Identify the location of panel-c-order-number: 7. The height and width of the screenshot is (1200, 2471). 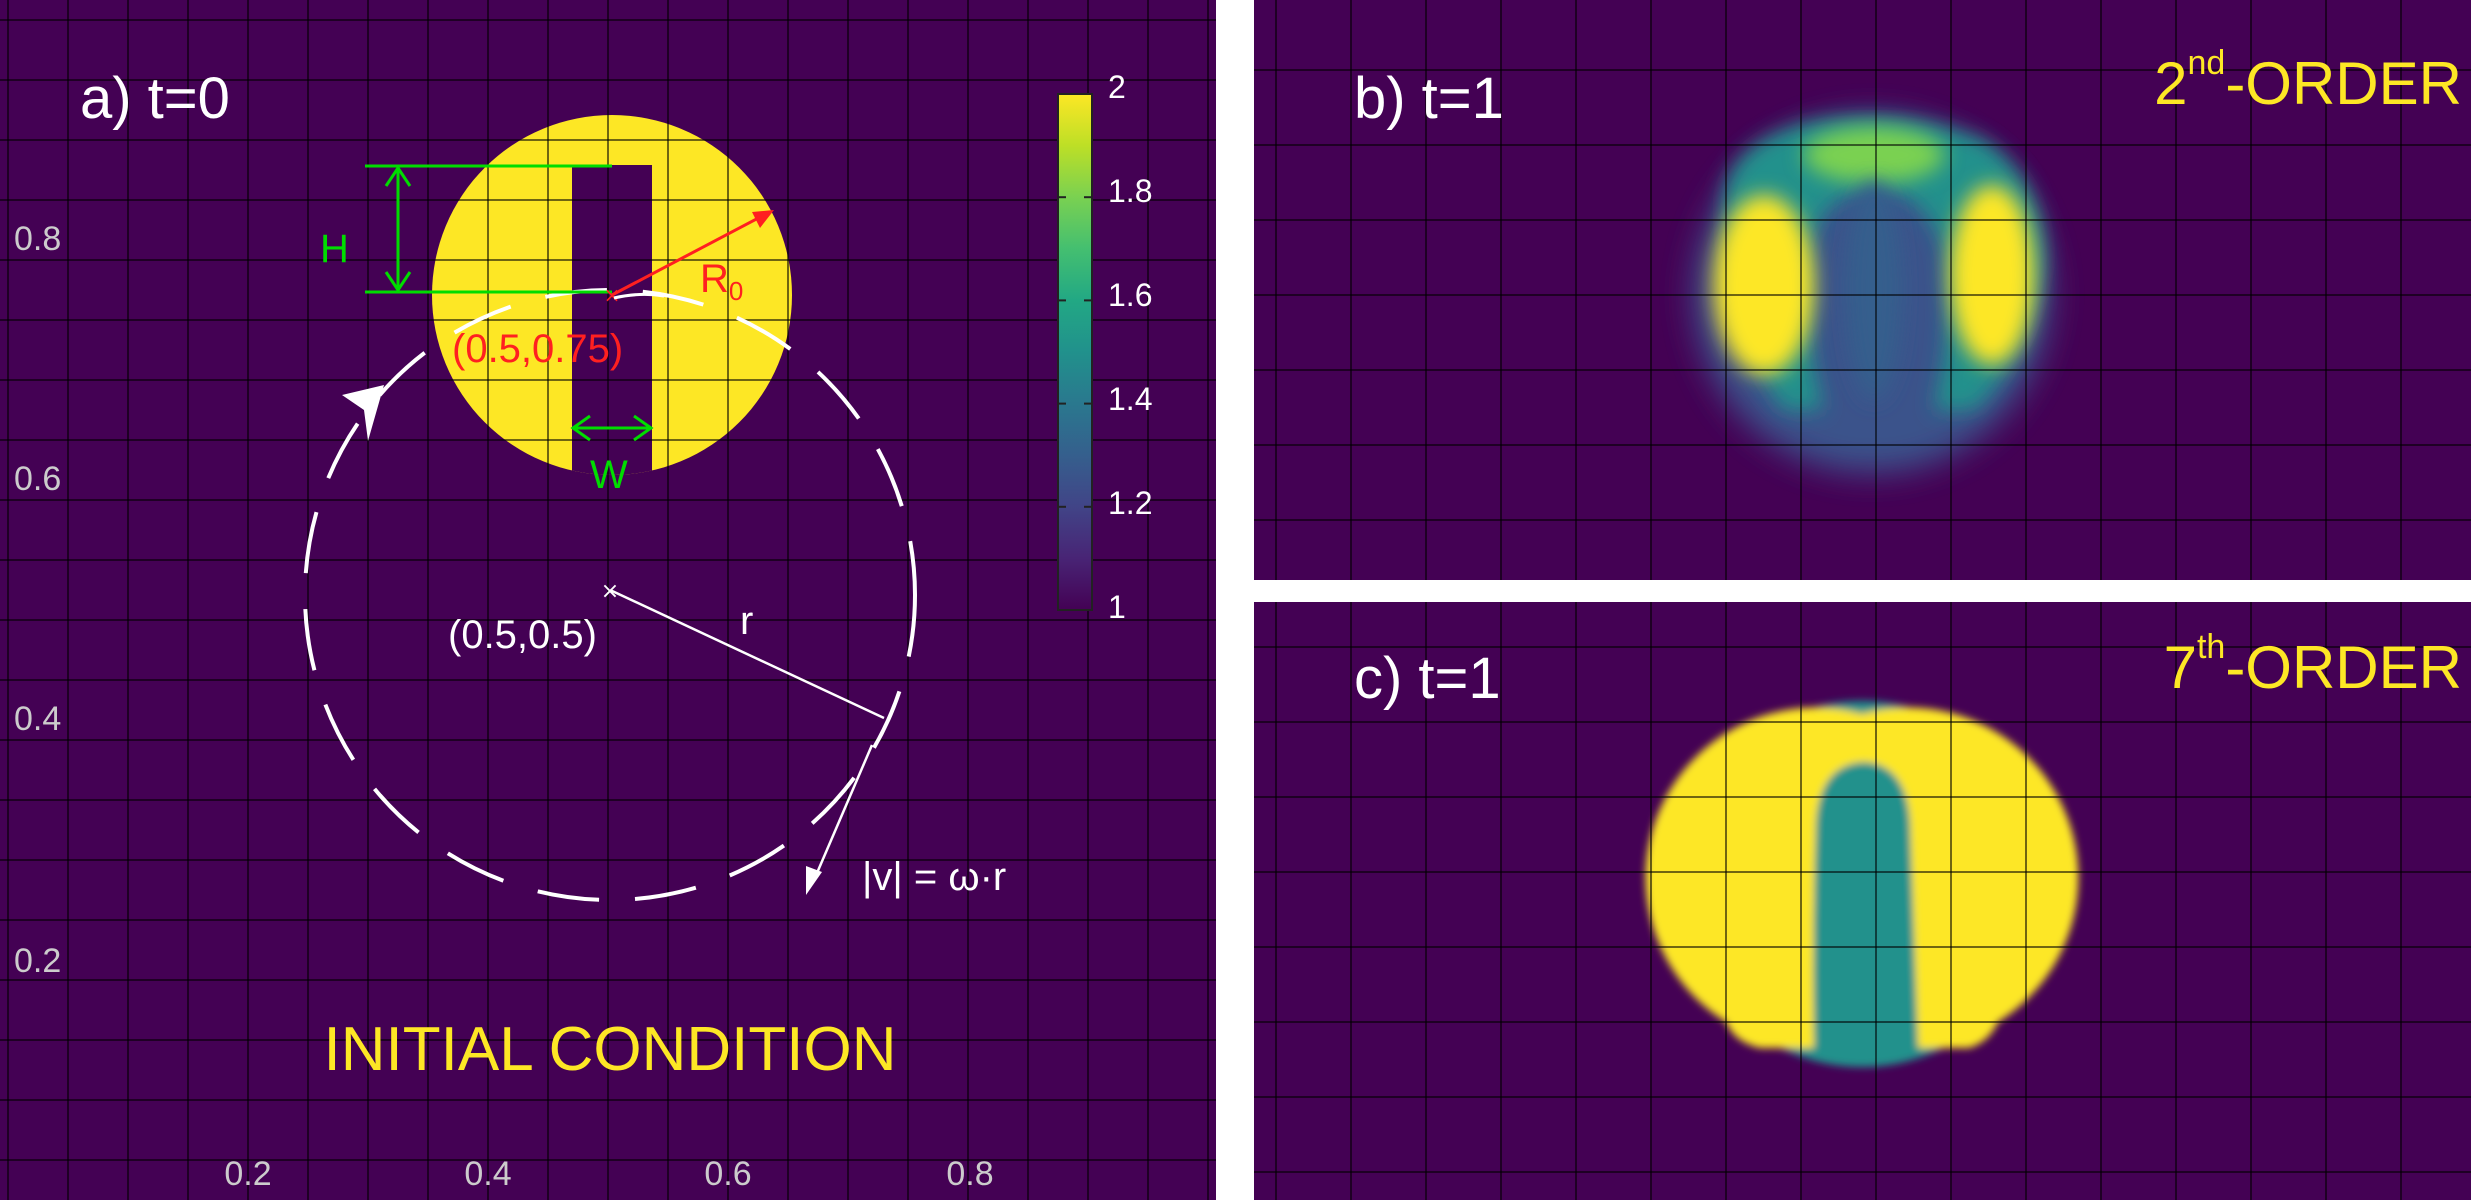
(2180, 667).